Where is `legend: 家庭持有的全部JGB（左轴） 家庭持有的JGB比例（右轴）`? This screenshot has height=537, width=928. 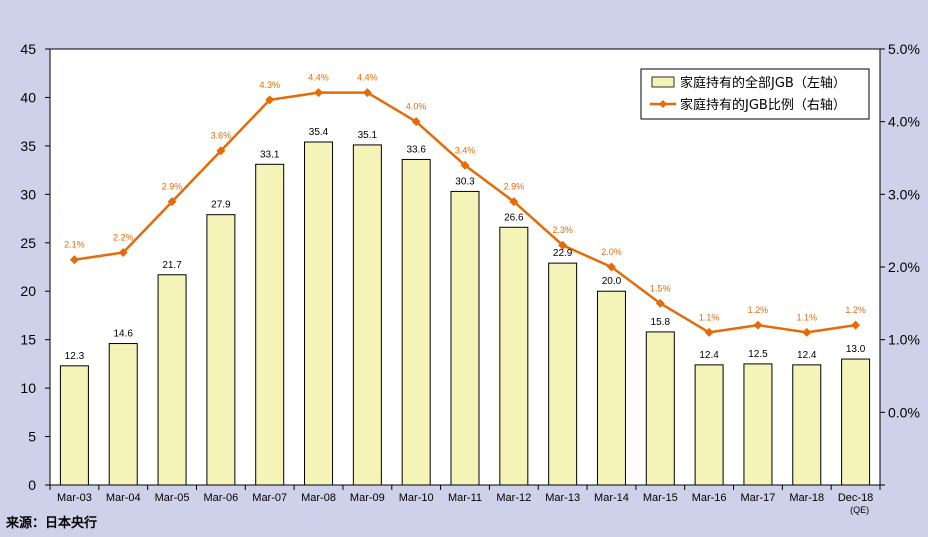
legend: 家庭持有的全部JGB（左轴） 家庭持有的JGB比例（右轴） is located at coordinates (755, 94).